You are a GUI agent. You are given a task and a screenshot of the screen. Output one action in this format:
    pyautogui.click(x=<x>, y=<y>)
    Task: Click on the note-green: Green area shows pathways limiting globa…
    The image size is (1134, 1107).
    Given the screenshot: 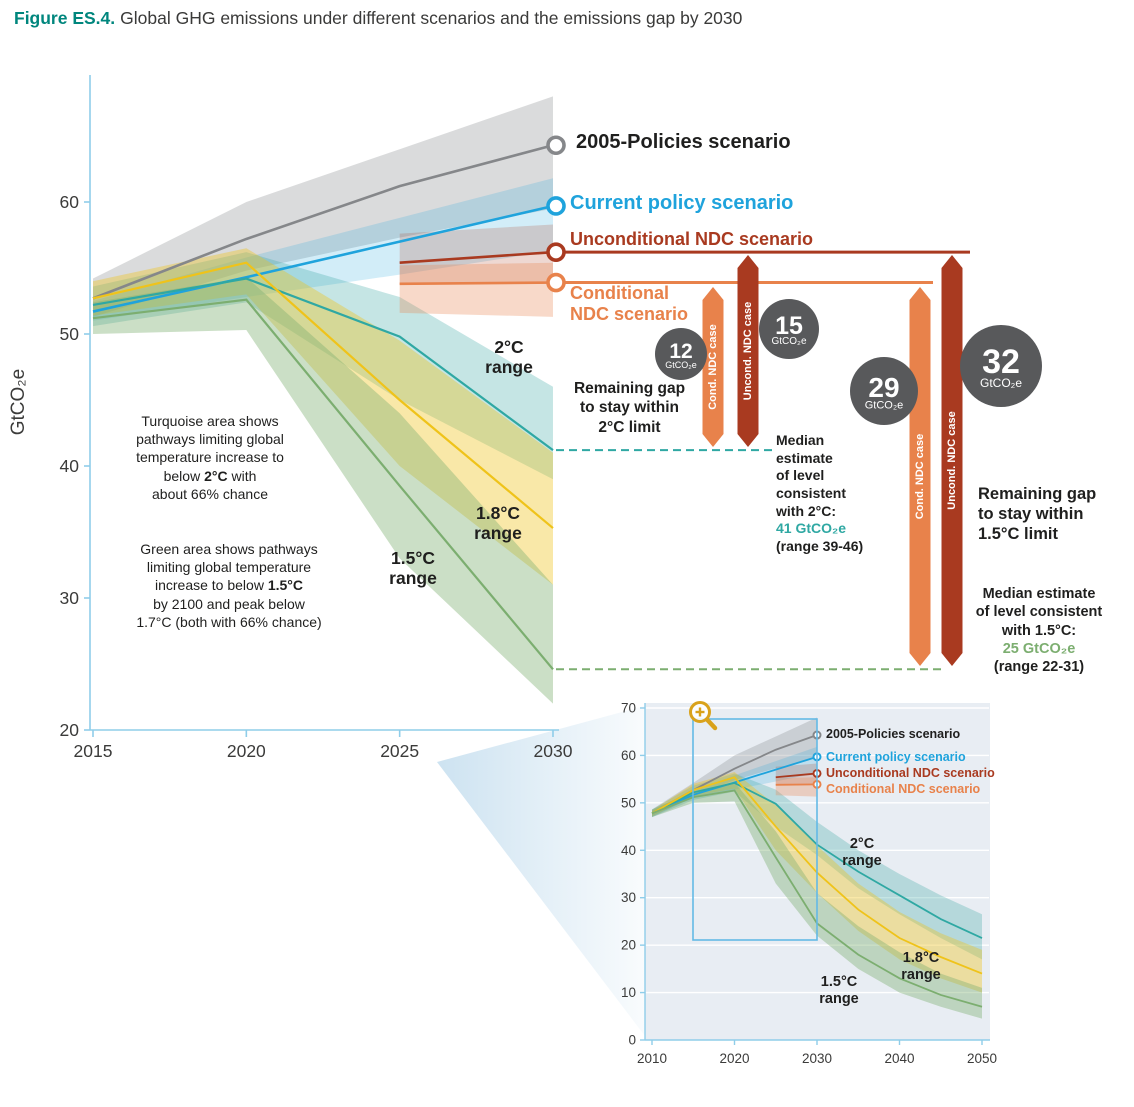 What is the action you would take?
    pyautogui.click(x=229, y=585)
    